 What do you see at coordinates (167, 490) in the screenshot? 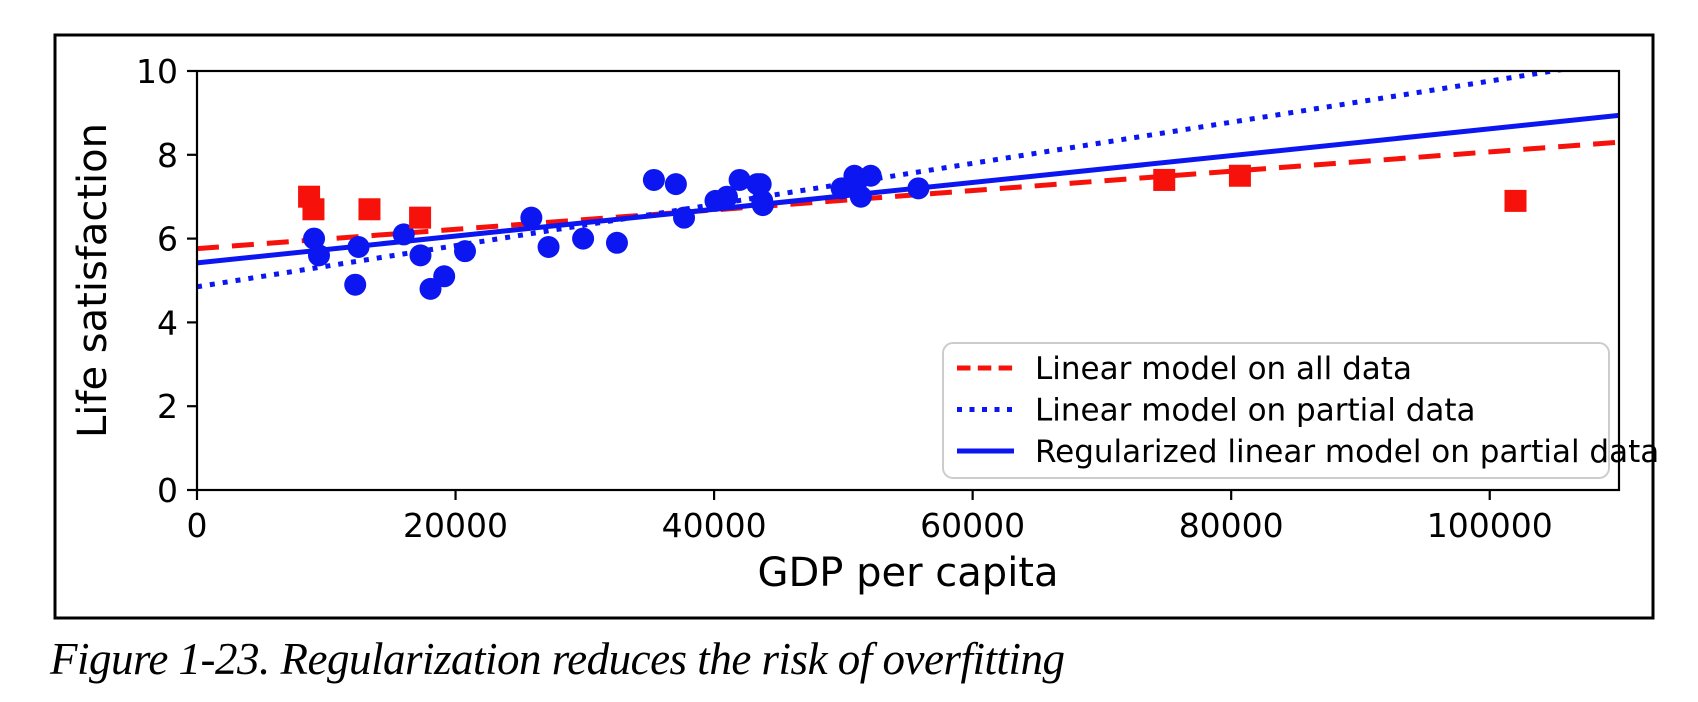
I see `y-tick-label: 0` at bounding box center [167, 490].